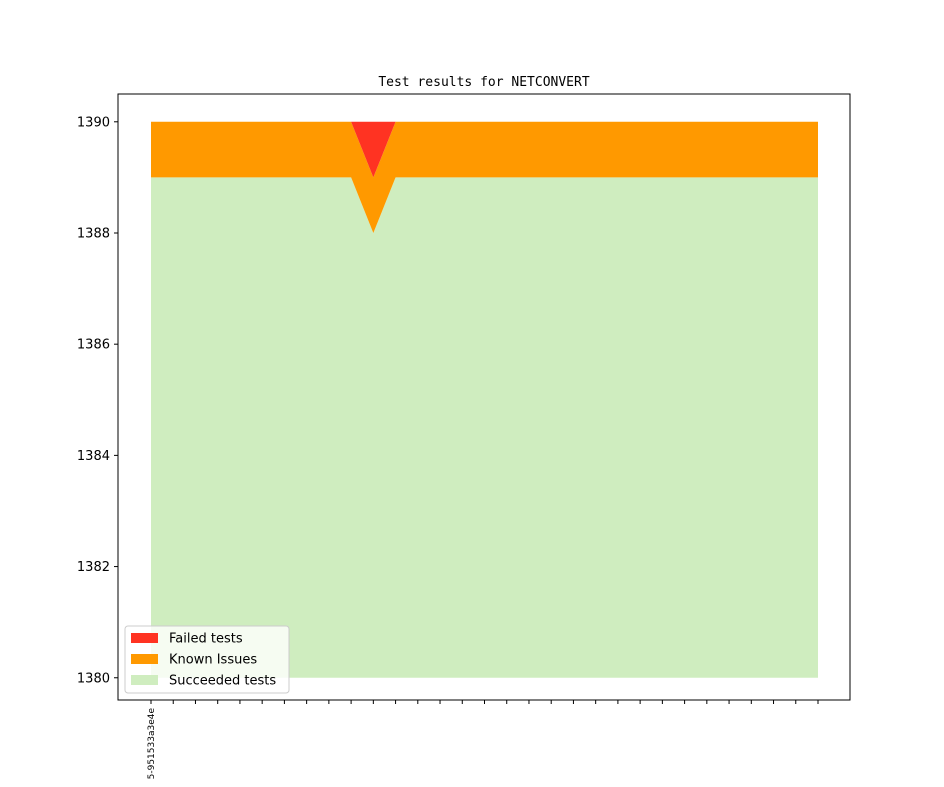 This screenshot has width=944, height=787. I want to click on x-tick-label: 5-951533a3e4e, so click(152, 744).